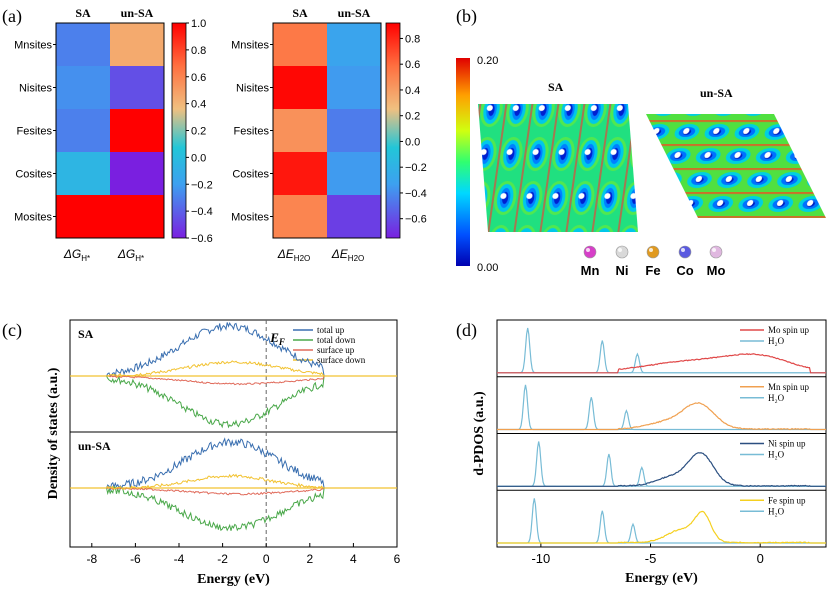  I want to click on x-tick-label: -8, so click(91, 559).